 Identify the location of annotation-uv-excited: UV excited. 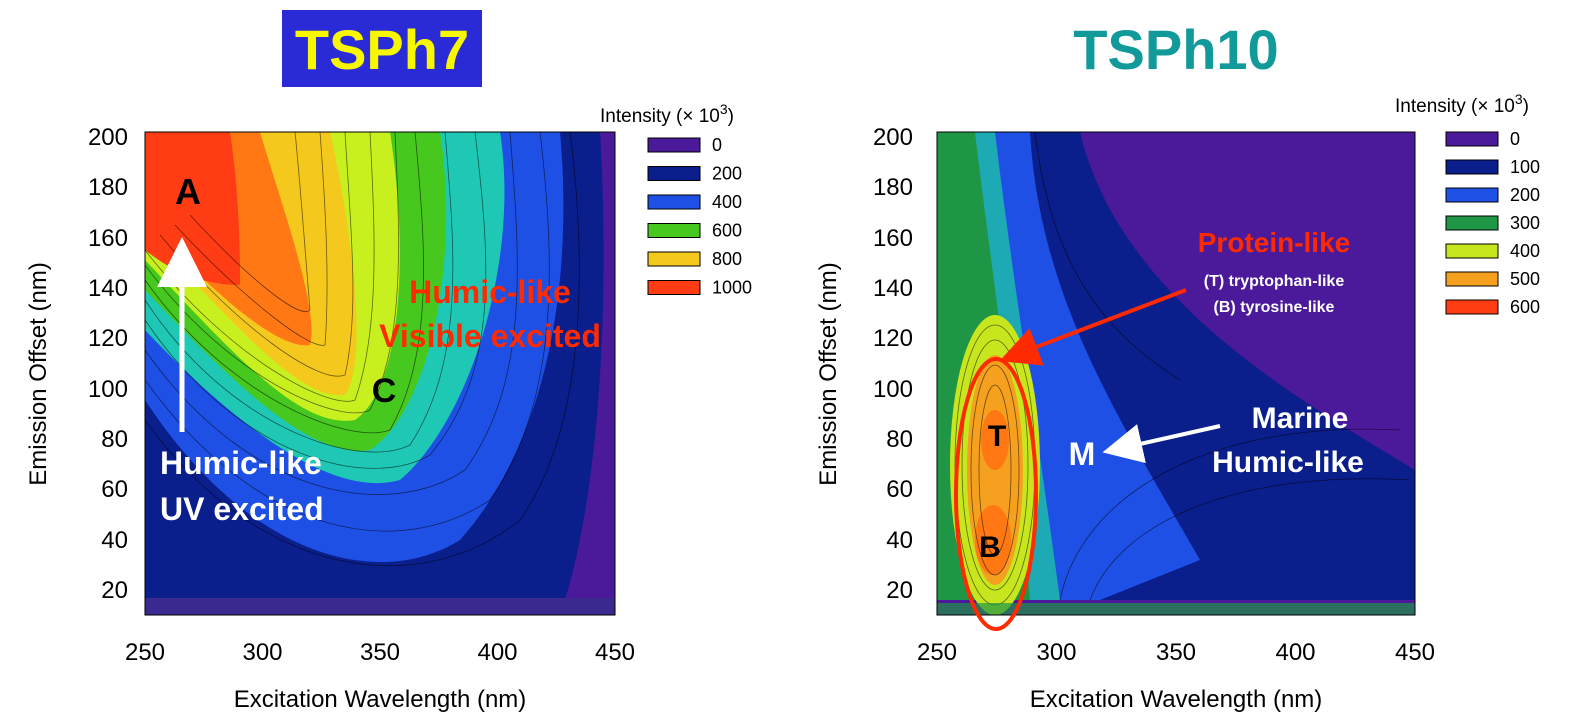
(242, 509).